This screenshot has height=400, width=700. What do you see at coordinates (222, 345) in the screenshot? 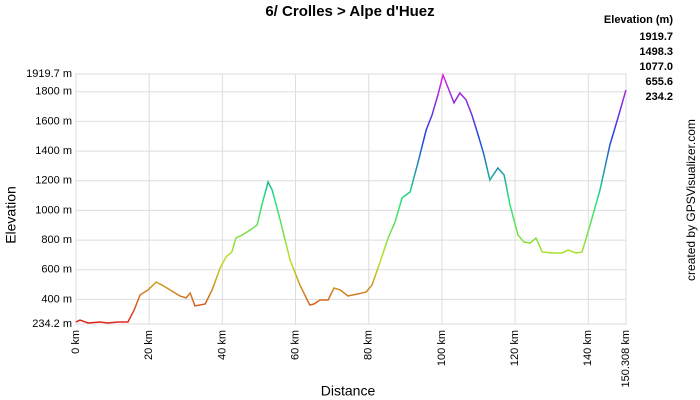
I see `x-tick-label: 40 km` at bounding box center [222, 345].